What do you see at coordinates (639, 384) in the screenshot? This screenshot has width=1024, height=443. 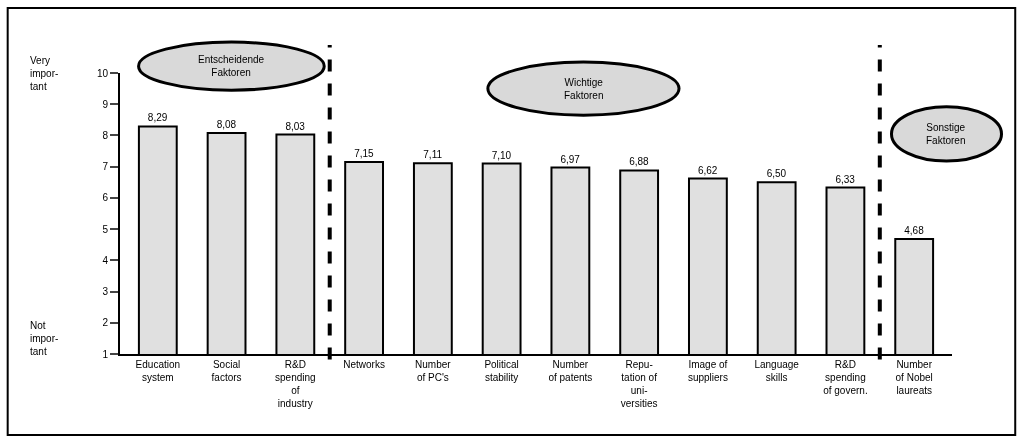 I see `x-tick-label: Repu- tation of uni- versities` at bounding box center [639, 384].